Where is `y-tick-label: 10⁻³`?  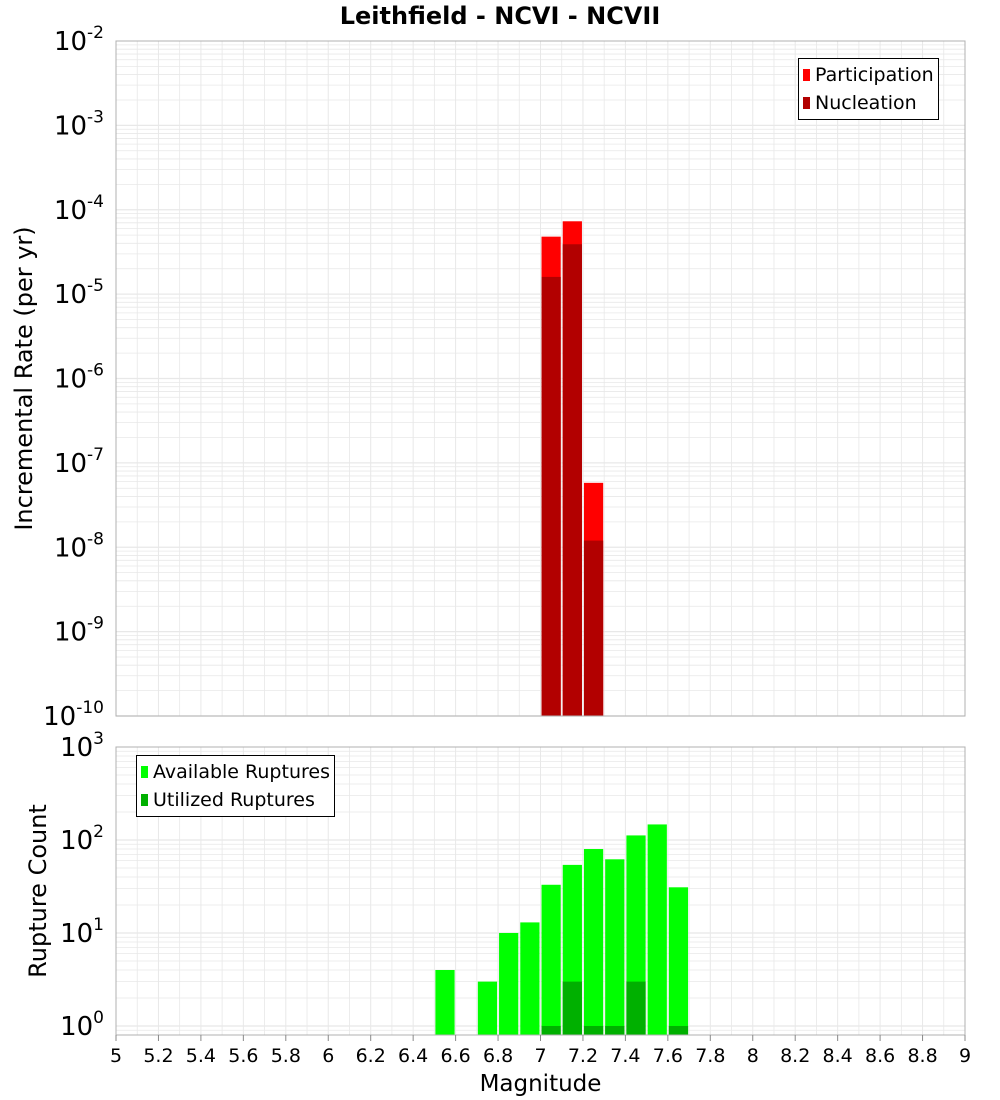
y-tick-label: 10⁻³ is located at coordinates (79, 124).